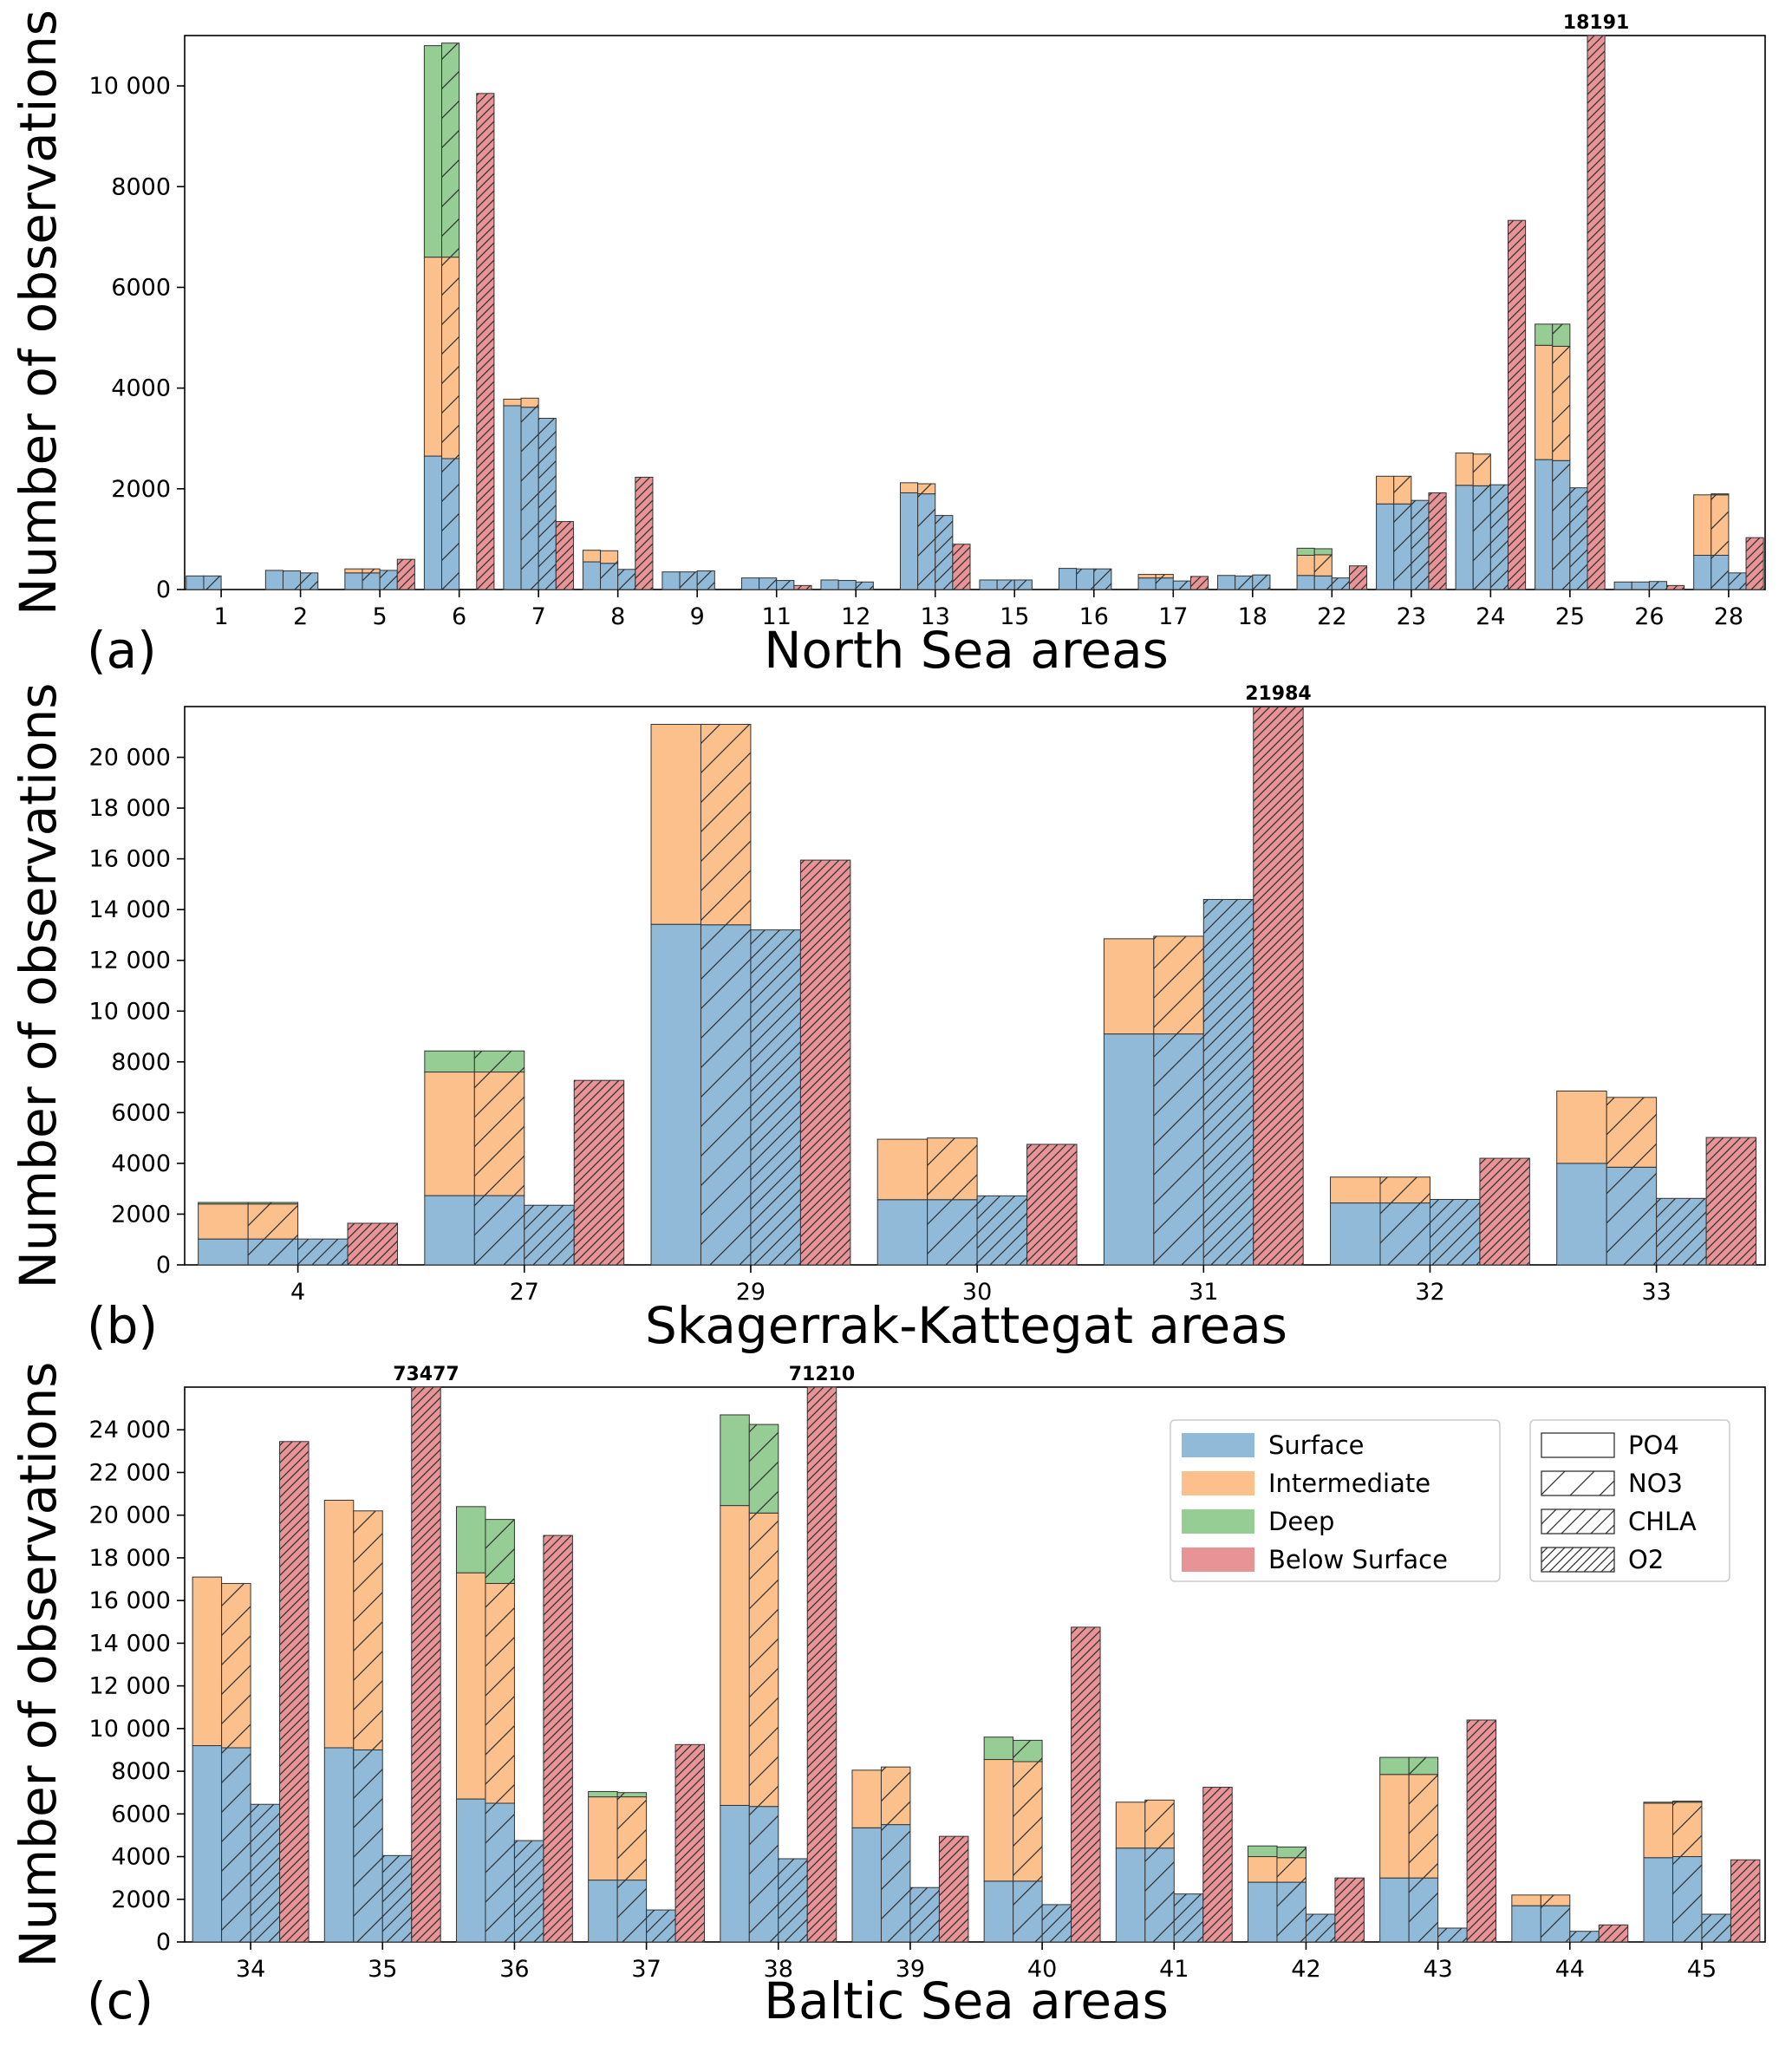 Image resolution: width=1792 pixels, height=2046 pixels. What do you see at coordinates (1218, 1560) in the screenshot?
I see `legend-swatch-below-surface` at bounding box center [1218, 1560].